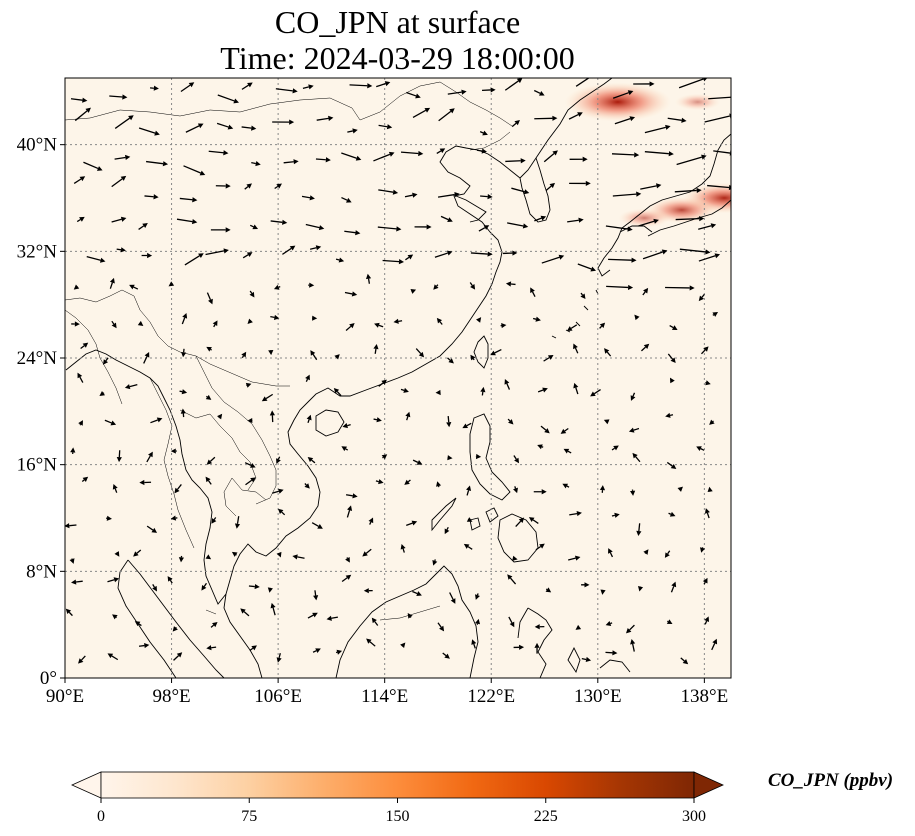 This screenshot has height=836, width=915. I want to click on lat-tick-label: 16°N, so click(37, 465).